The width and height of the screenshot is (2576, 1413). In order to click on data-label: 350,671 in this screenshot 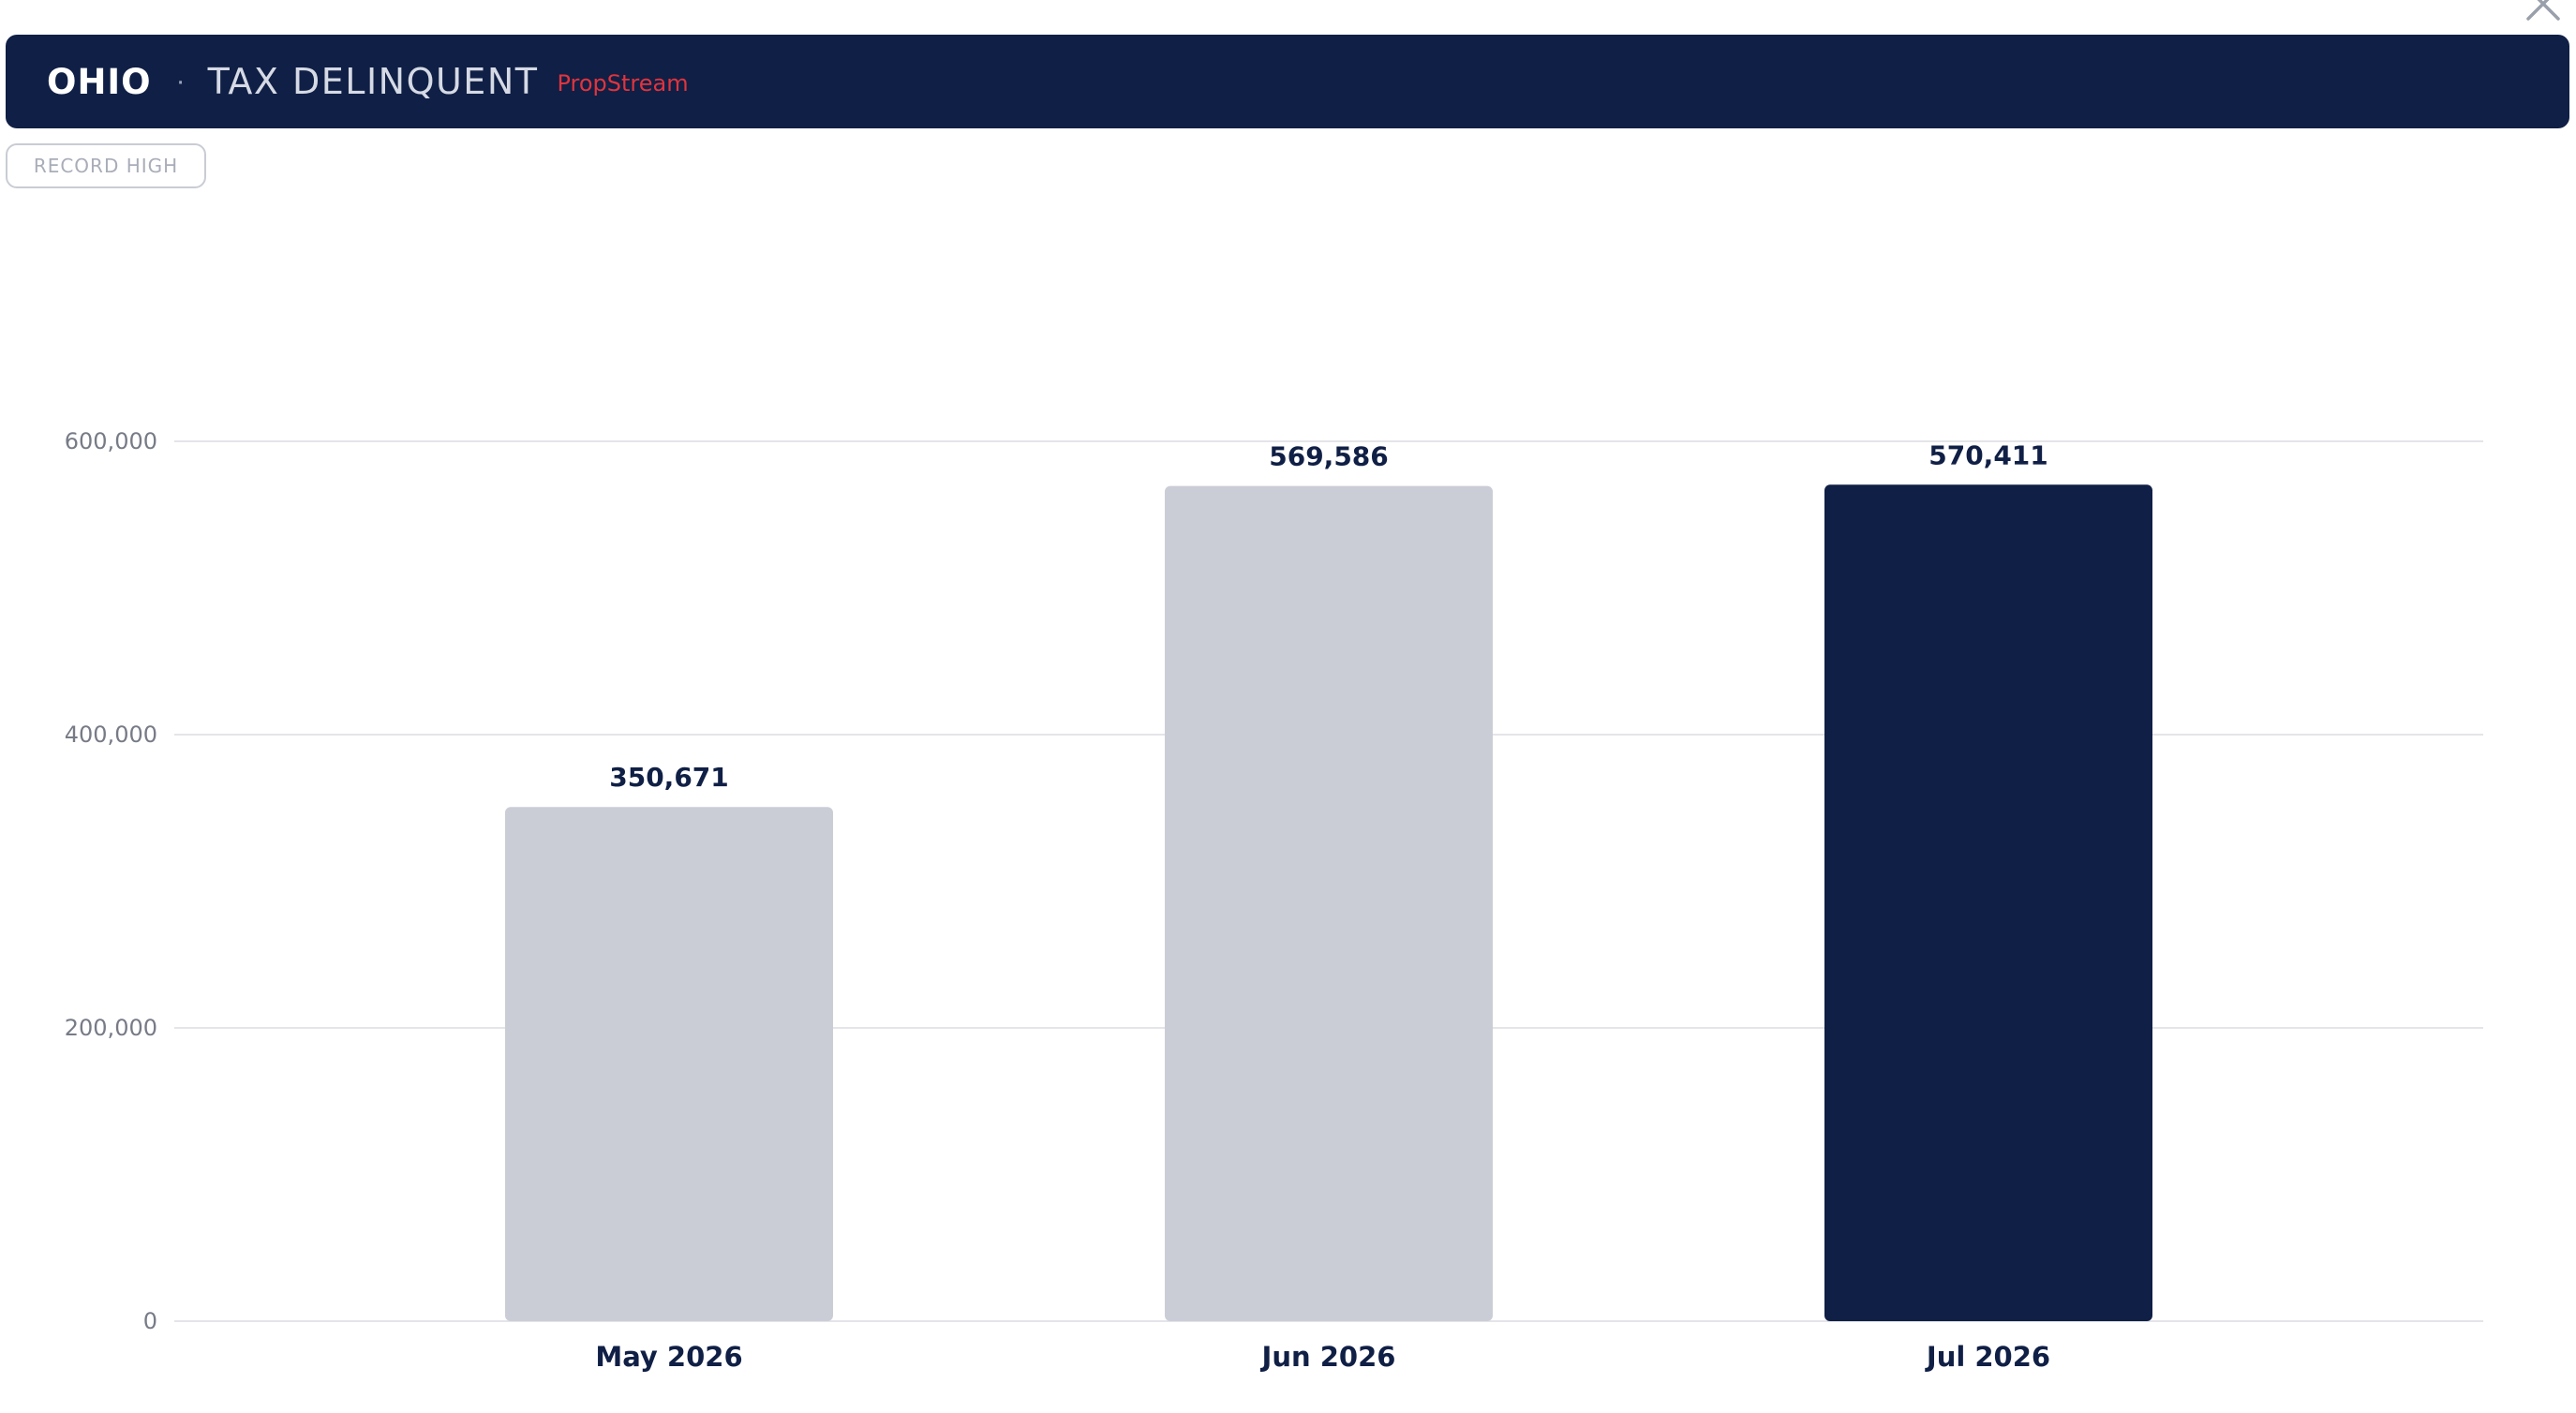, I will do `click(669, 777)`.